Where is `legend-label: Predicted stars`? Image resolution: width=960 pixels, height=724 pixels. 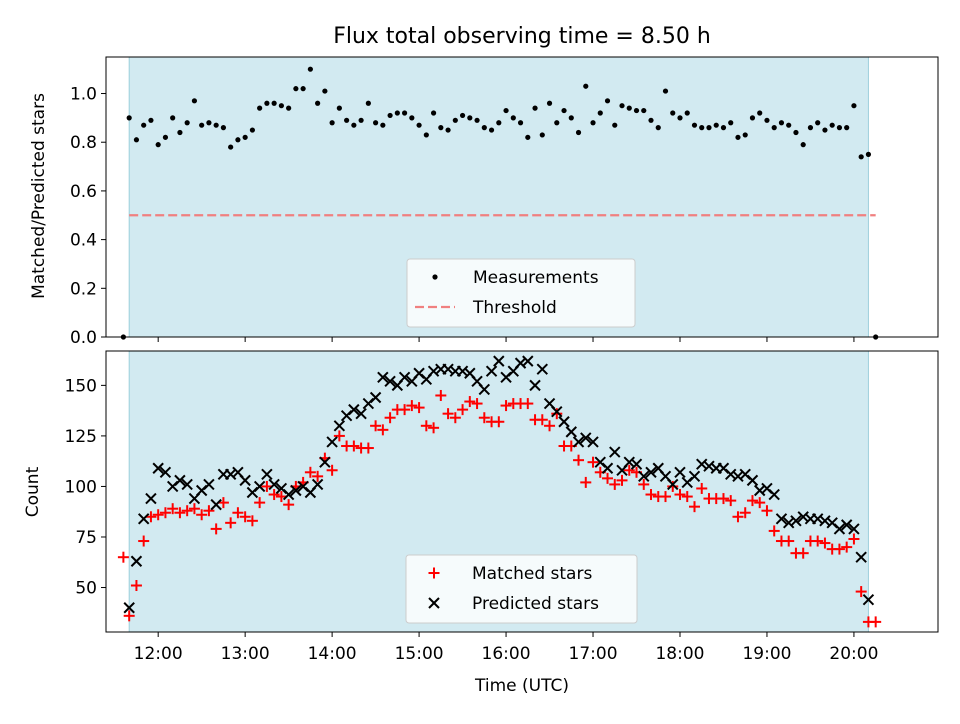
legend-label: Predicted stars is located at coordinates (535, 604).